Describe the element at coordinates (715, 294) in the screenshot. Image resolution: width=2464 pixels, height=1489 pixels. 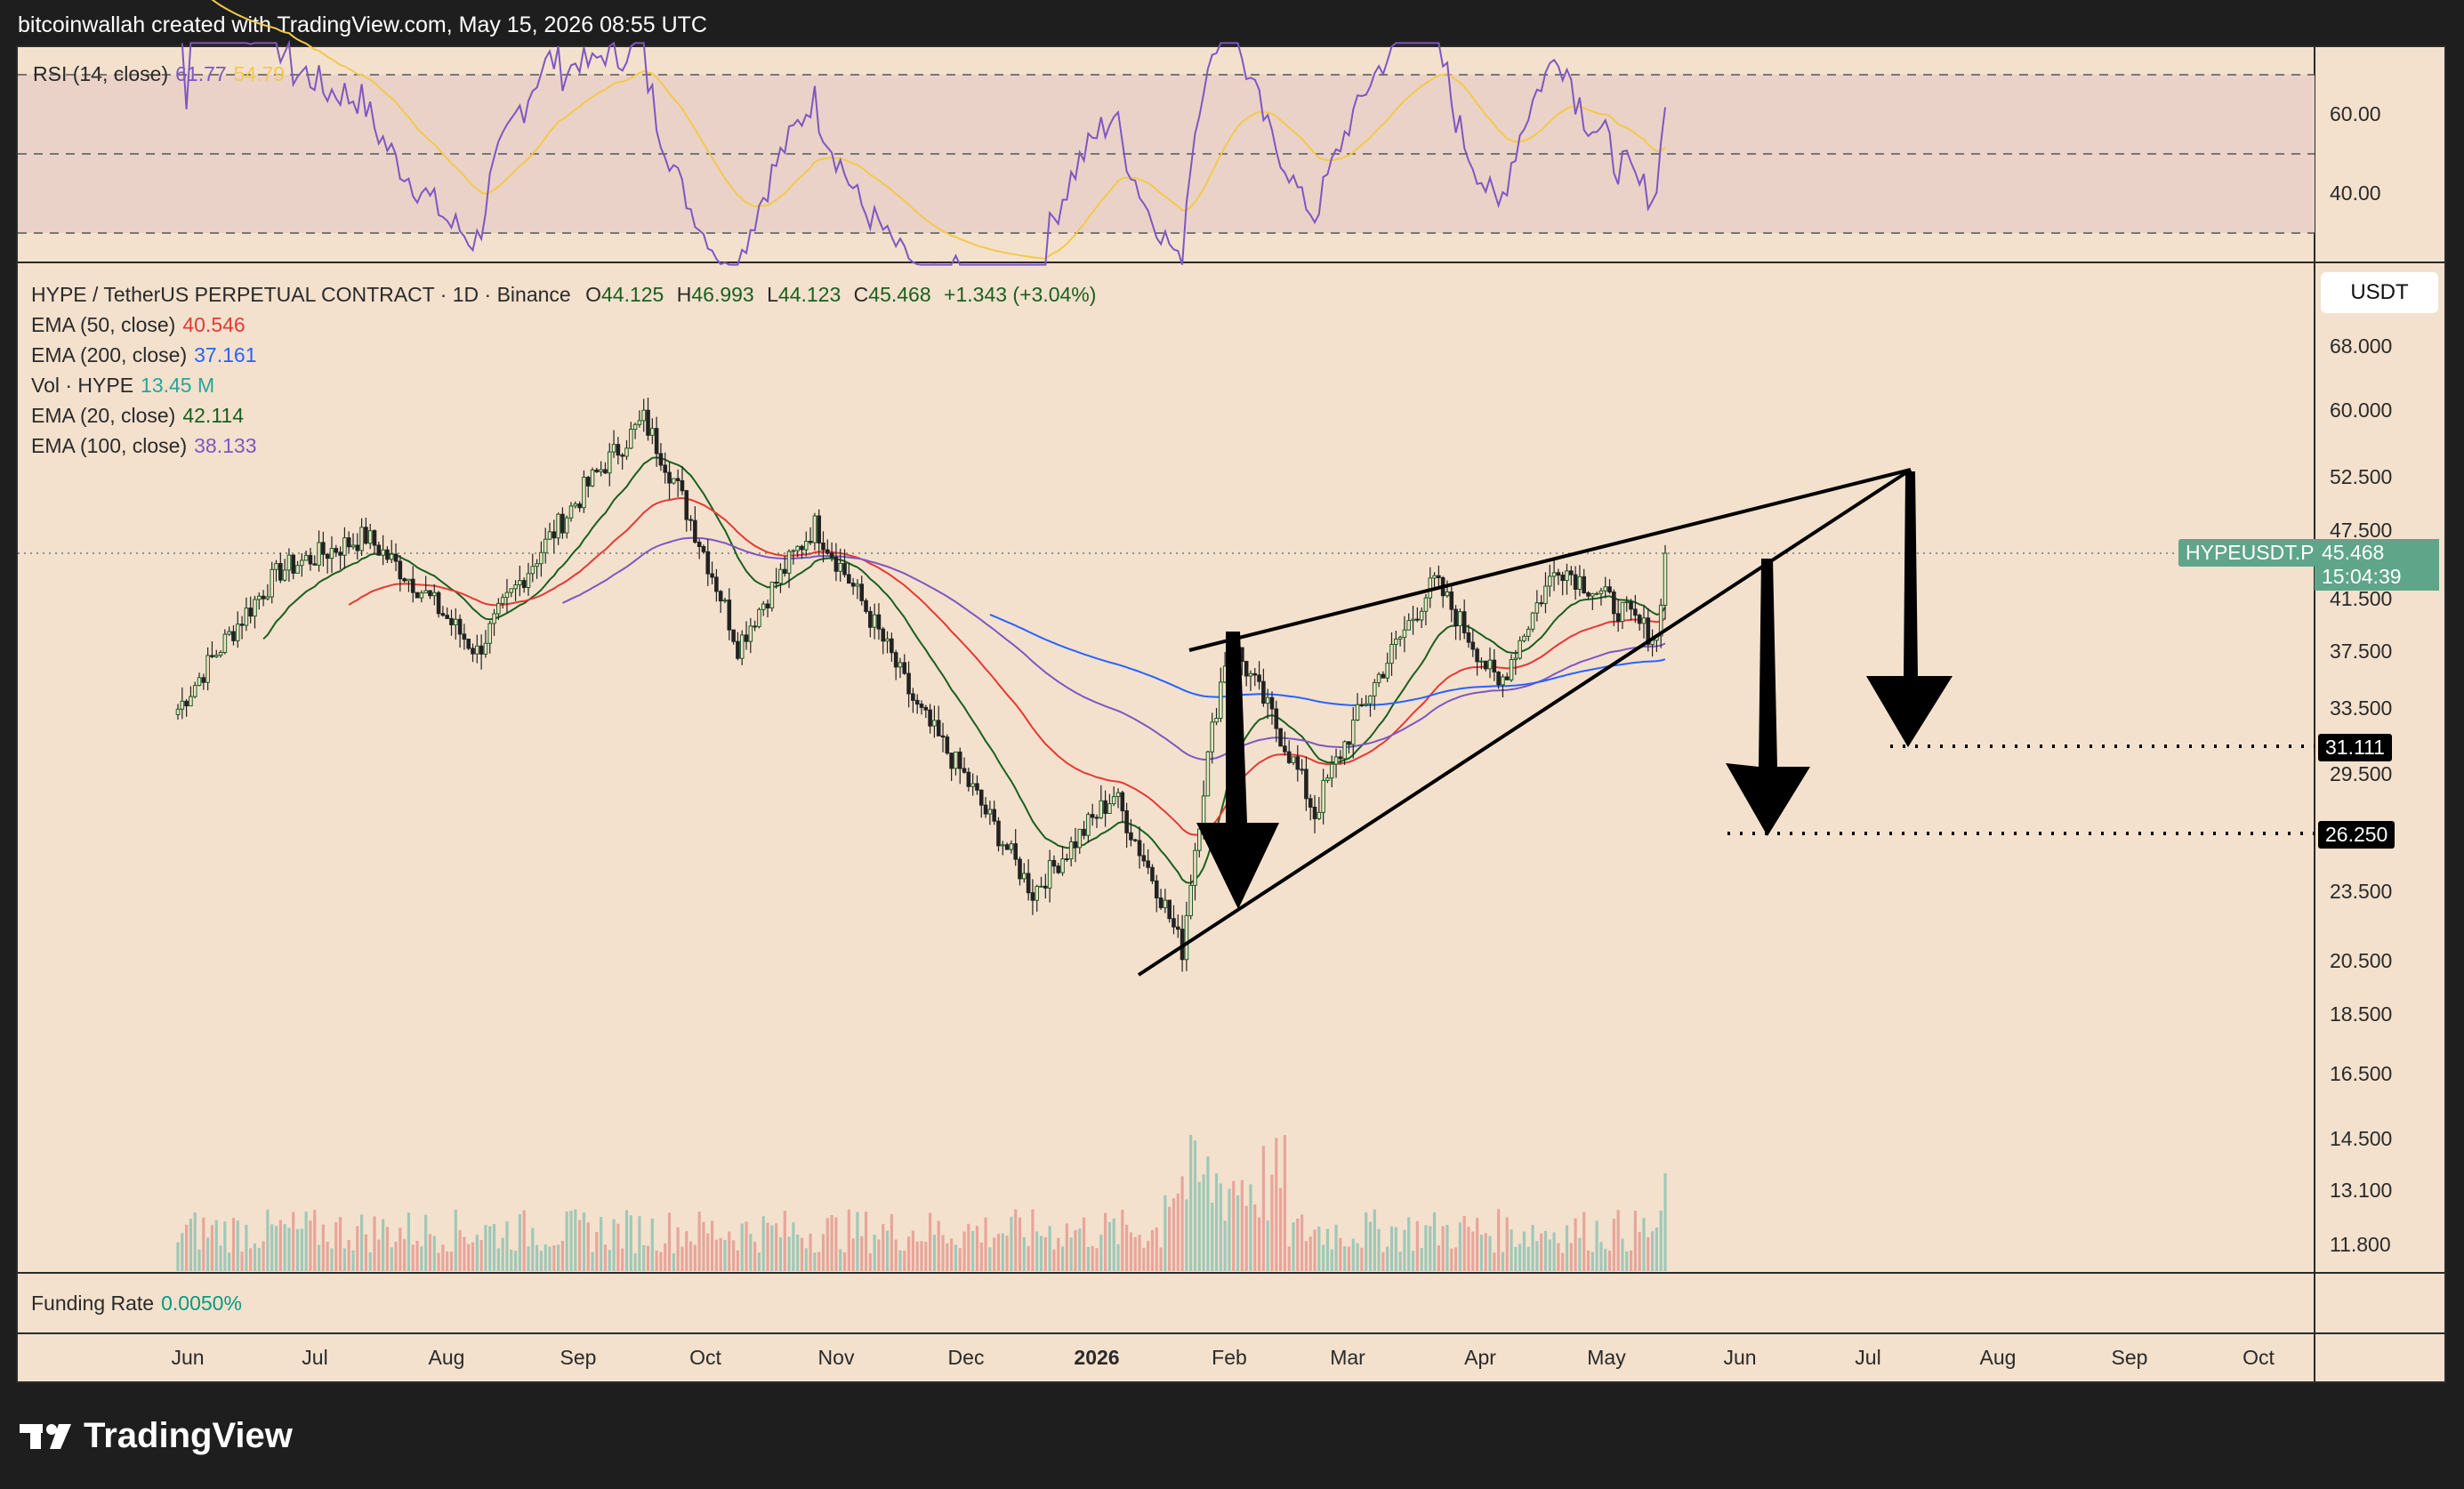
I see `ohlc-high: H46.993` at that location.